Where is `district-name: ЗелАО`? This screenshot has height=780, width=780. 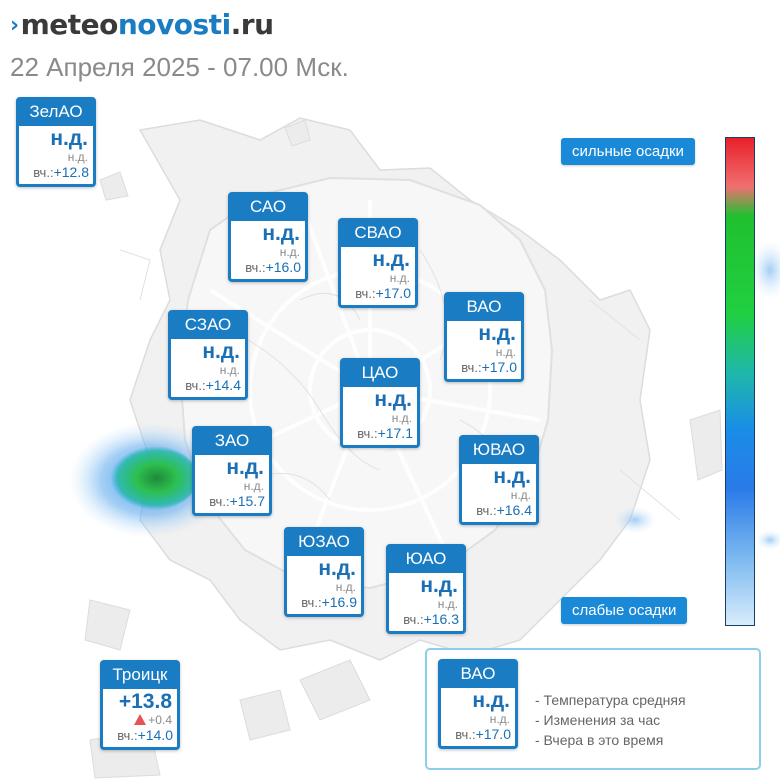
district-name: ЗелАО is located at coordinates (56, 113).